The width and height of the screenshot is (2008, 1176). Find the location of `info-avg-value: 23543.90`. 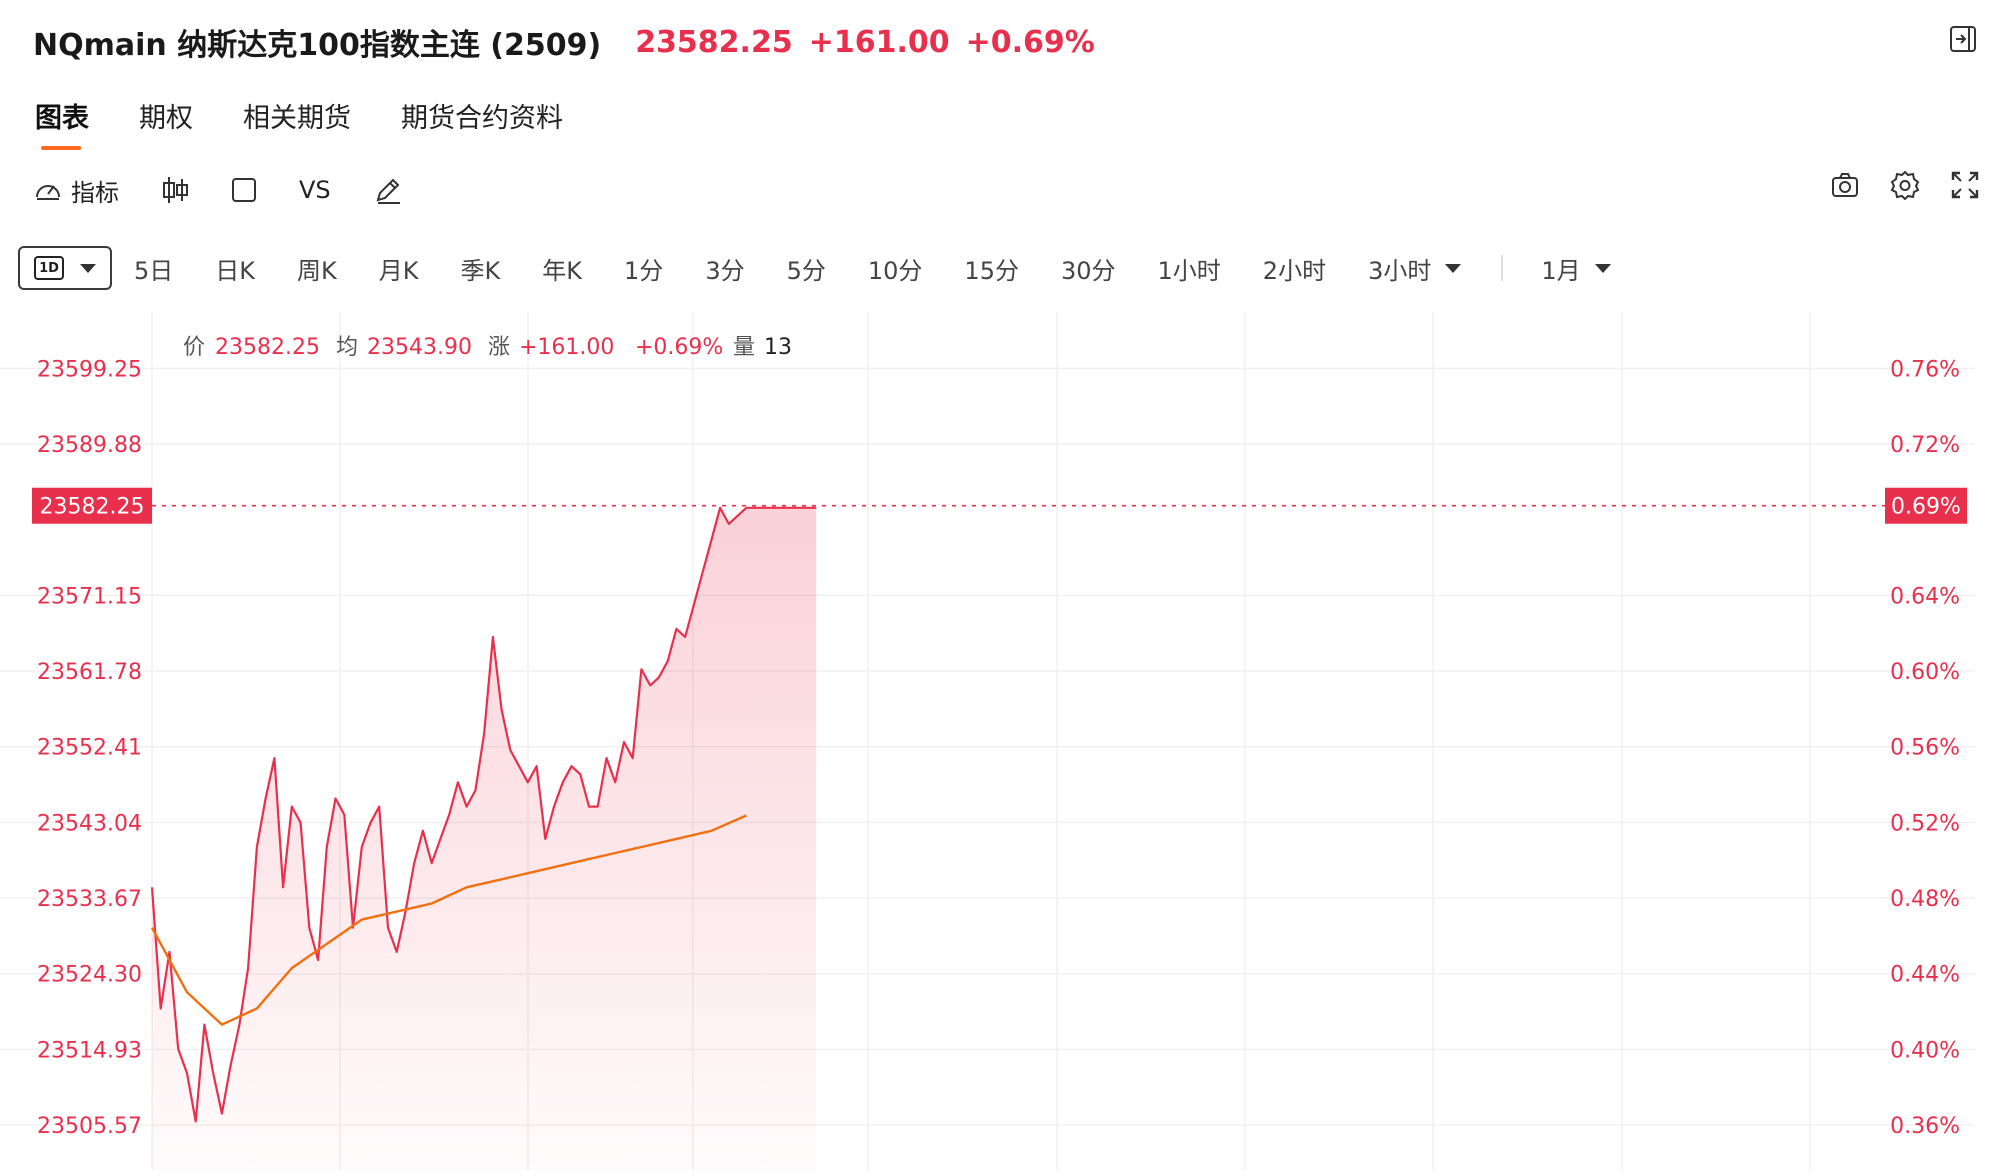

info-avg-value: 23543.90 is located at coordinates (419, 347).